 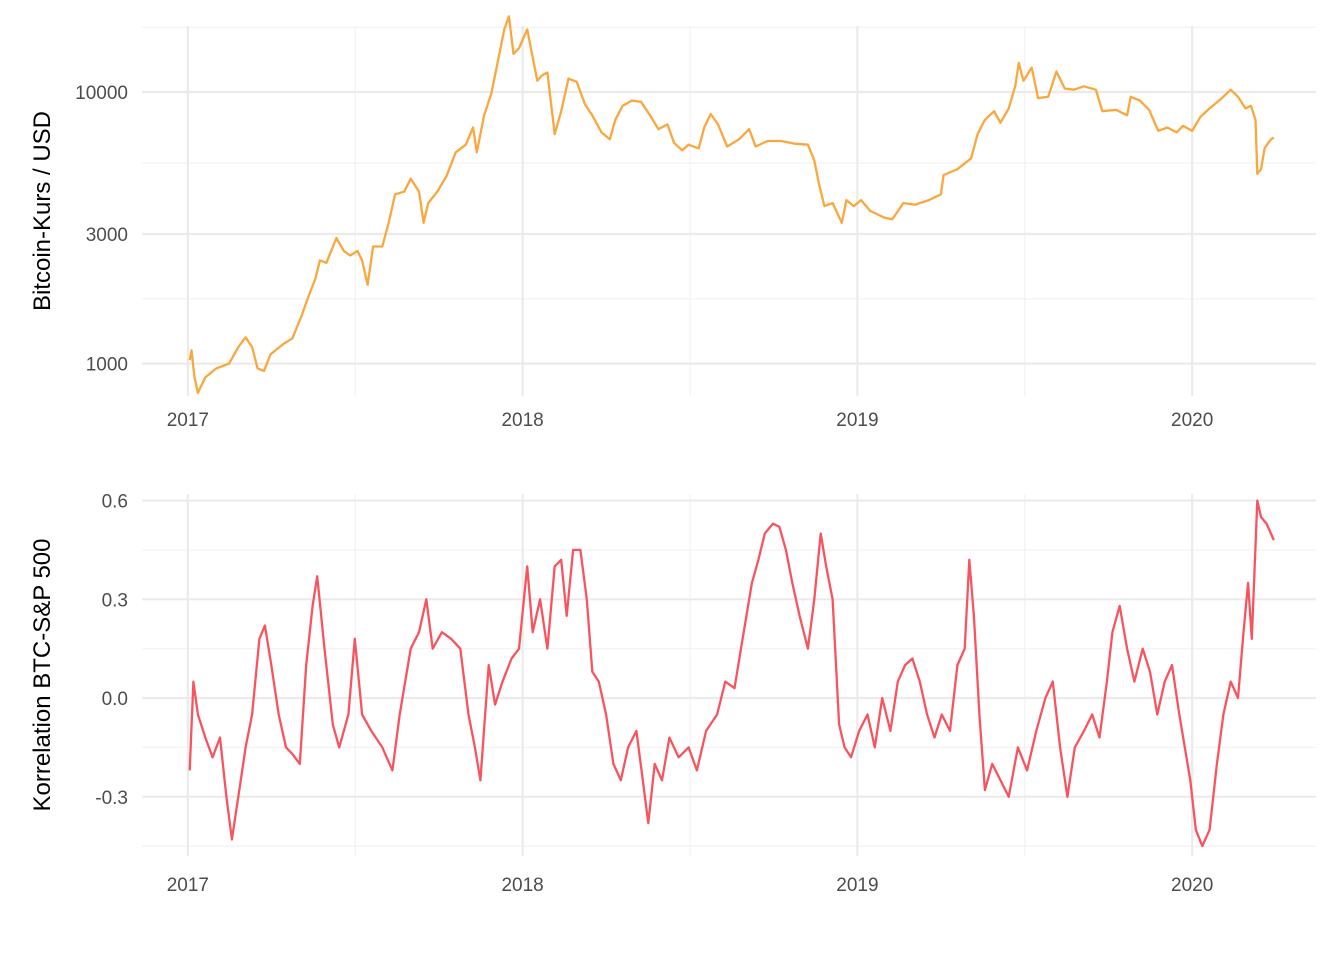 I want to click on y-axis-title: Korrelation BTC-S&P 500, so click(x=42, y=674).